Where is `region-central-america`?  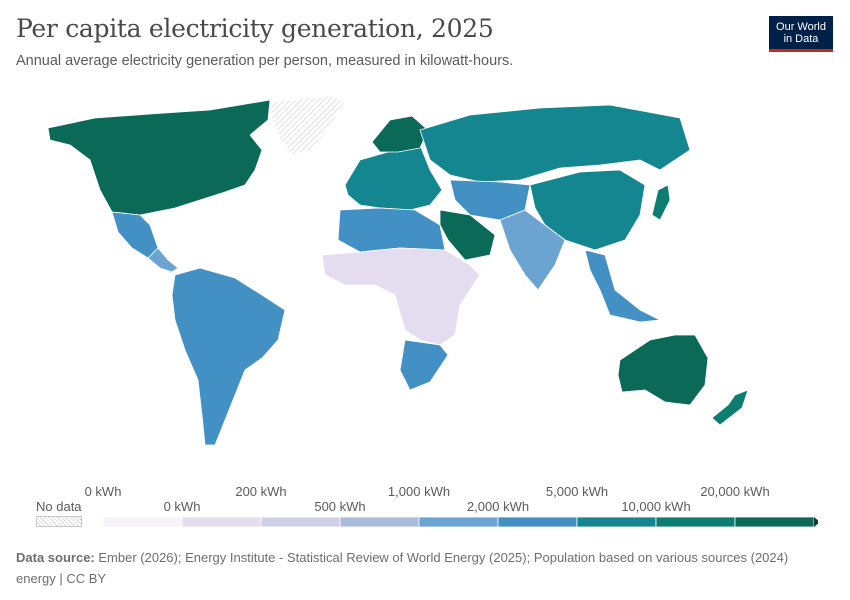 region-central-america is located at coordinates (163, 260).